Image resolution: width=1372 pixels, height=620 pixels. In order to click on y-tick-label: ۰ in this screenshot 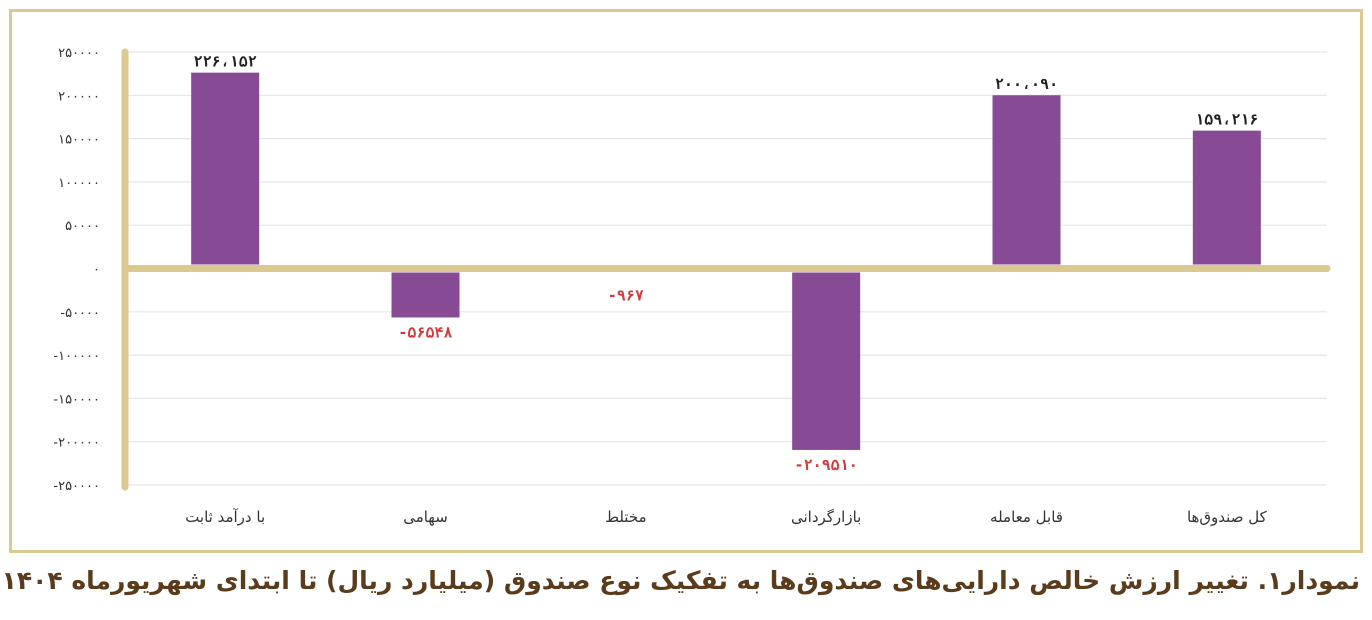, I will do `click(96, 270)`.